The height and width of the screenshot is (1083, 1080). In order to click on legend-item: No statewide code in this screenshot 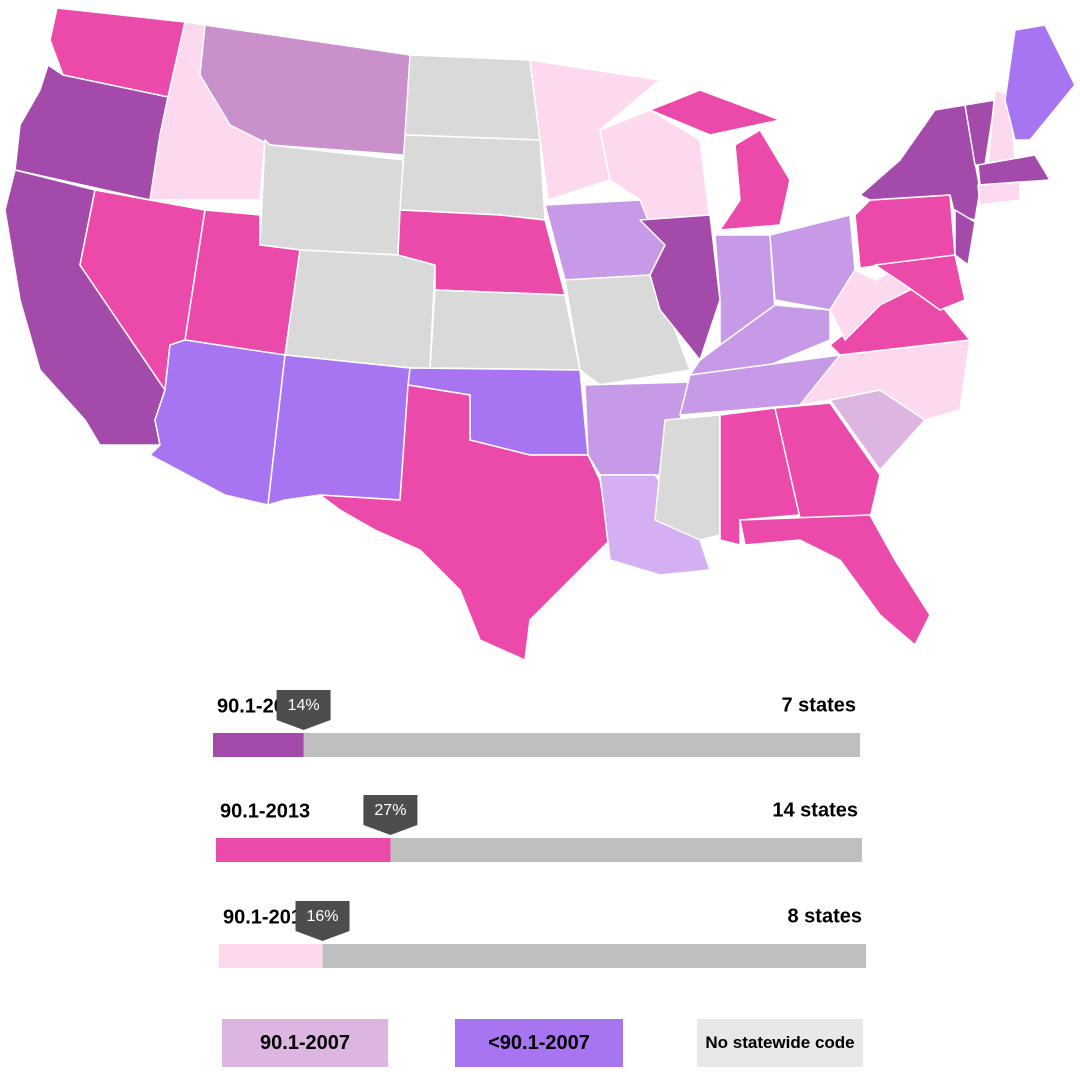, I will do `click(780, 1043)`.